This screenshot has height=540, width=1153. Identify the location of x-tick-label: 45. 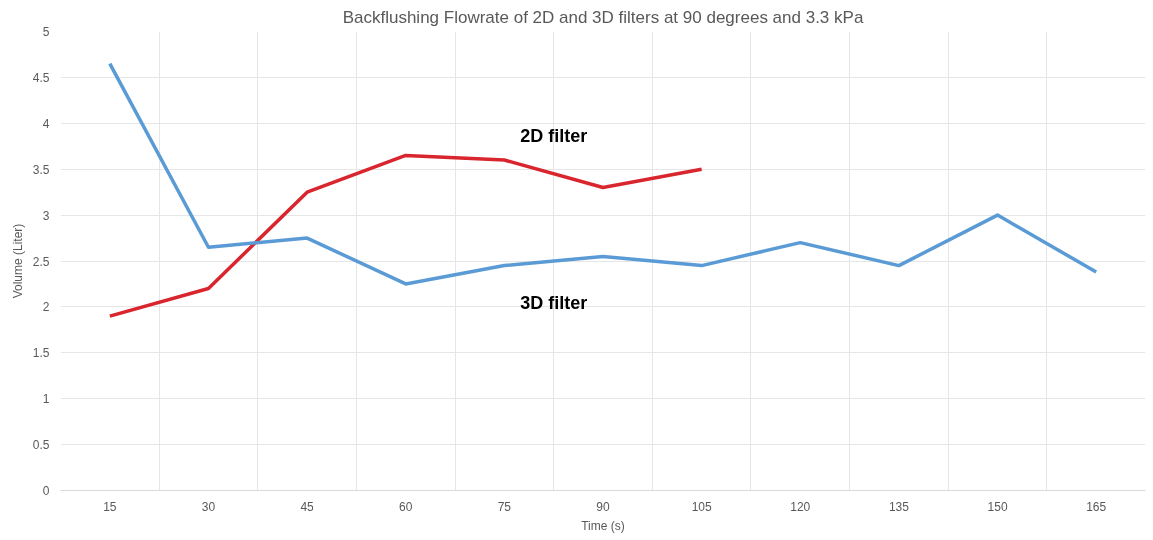
(307, 506).